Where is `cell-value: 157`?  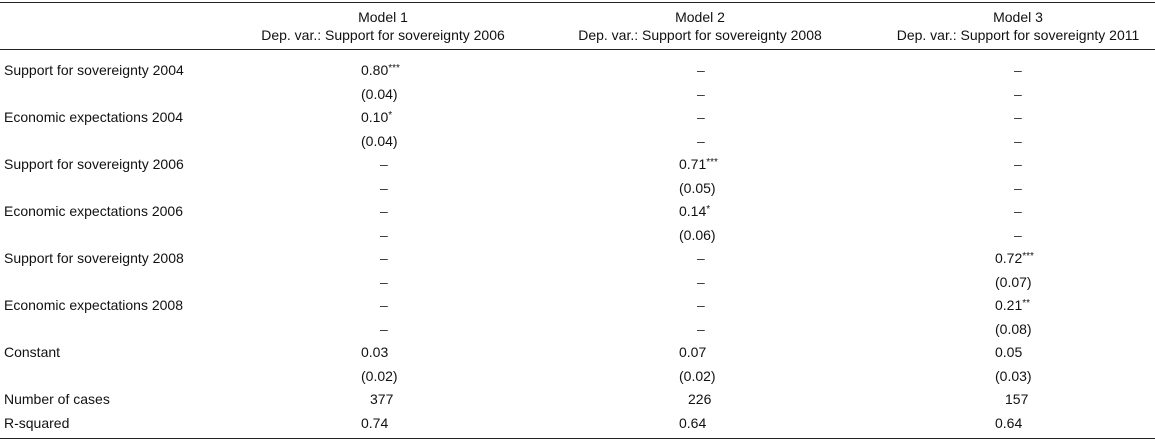
cell-value: 157 is located at coordinates (1017, 399).